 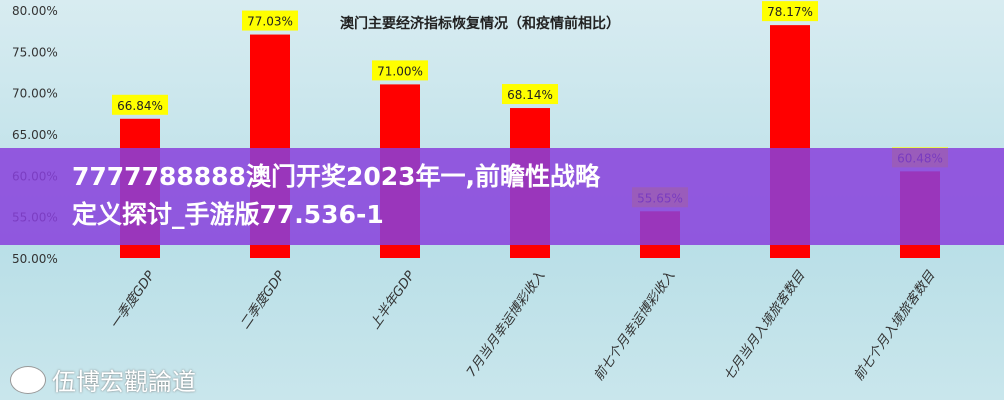 What do you see at coordinates (895, 325) in the screenshot?
I see `x-tick-label: 前七个月入境旅客数目` at bounding box center [895, 325].